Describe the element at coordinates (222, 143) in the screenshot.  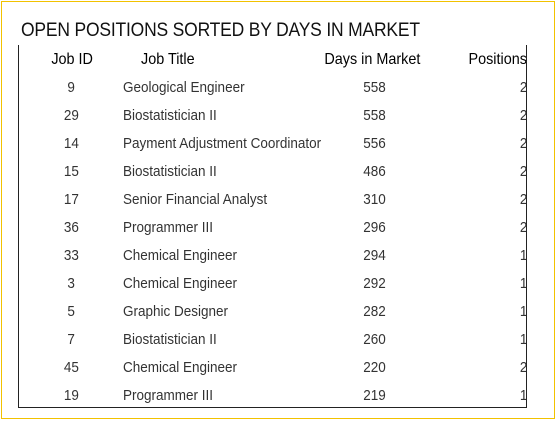
I see `cell-job-title: Payment Adjustment Coordinator` at that location.